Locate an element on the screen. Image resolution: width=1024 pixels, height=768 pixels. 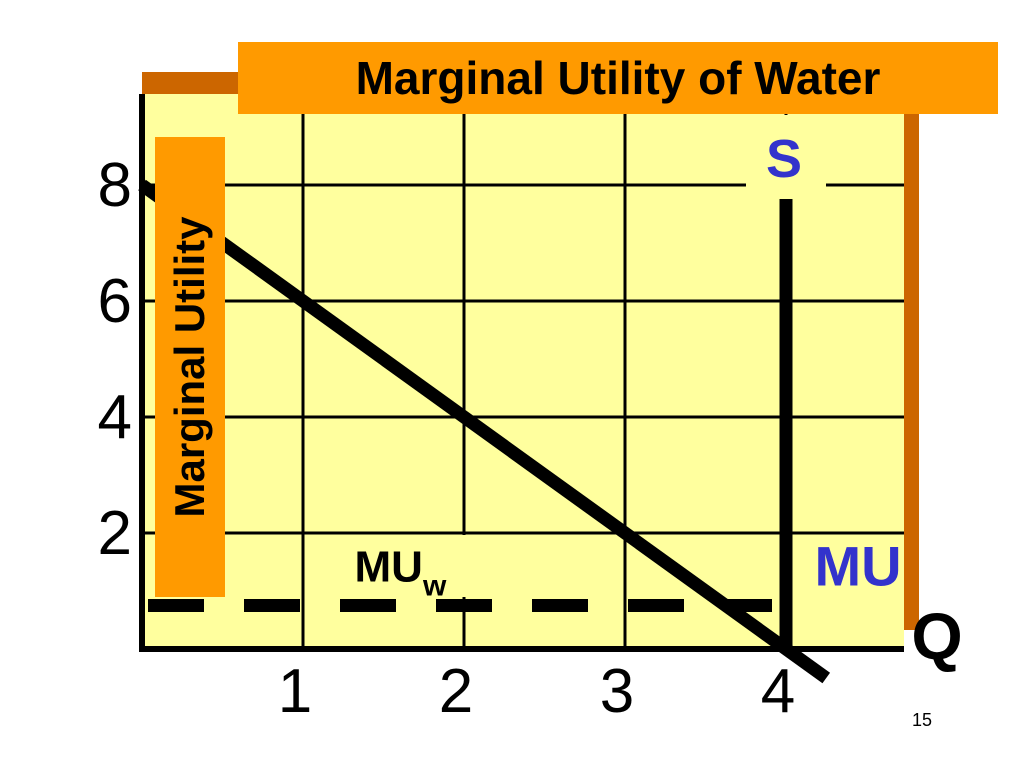
x-tick-label-4: 4 is located at coordinates (778, 691).